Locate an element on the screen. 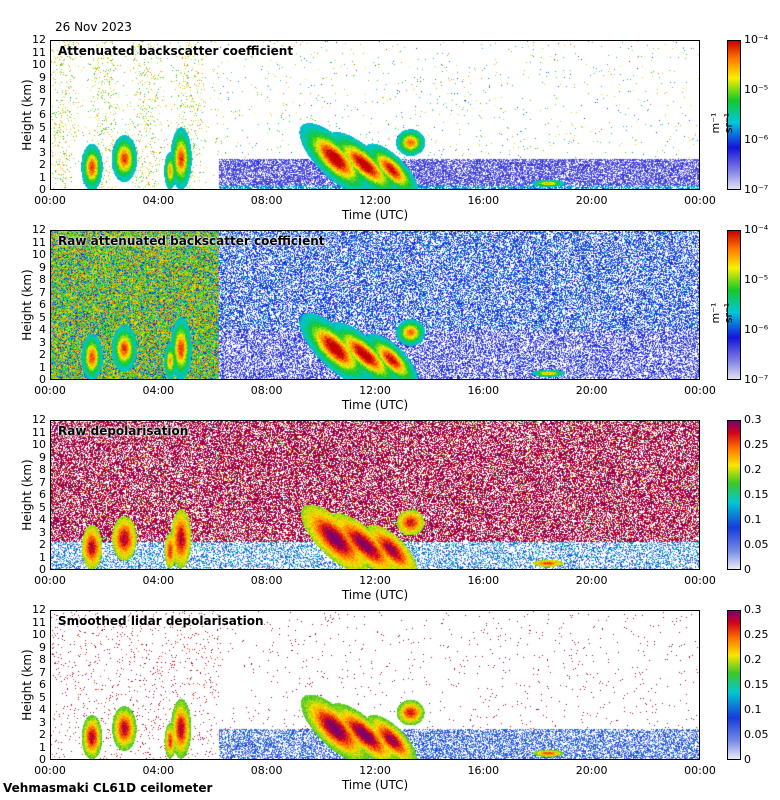 This screenshot has height=800, width=780. colorbar-tick-label: 0.15 is located at coordinates (756, 494).